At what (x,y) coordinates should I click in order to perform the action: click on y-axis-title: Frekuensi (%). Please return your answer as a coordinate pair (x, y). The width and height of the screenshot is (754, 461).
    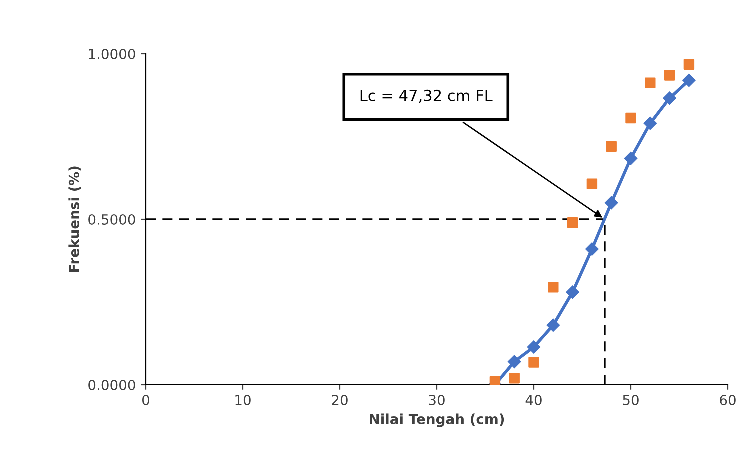
    Looking at the image, I should click on (75, 219).